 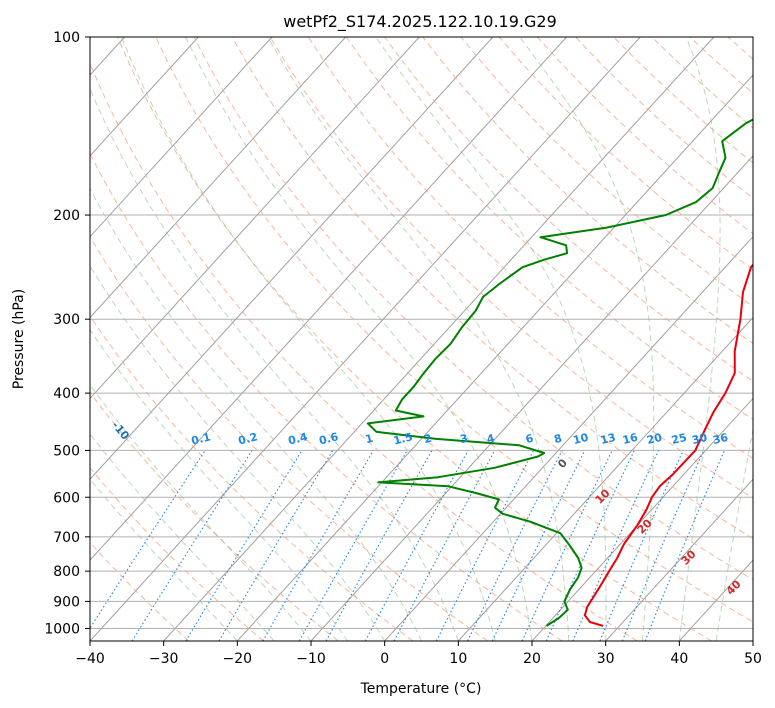 I want to click on y-tick-label: 400, so click(x=66, y=394).